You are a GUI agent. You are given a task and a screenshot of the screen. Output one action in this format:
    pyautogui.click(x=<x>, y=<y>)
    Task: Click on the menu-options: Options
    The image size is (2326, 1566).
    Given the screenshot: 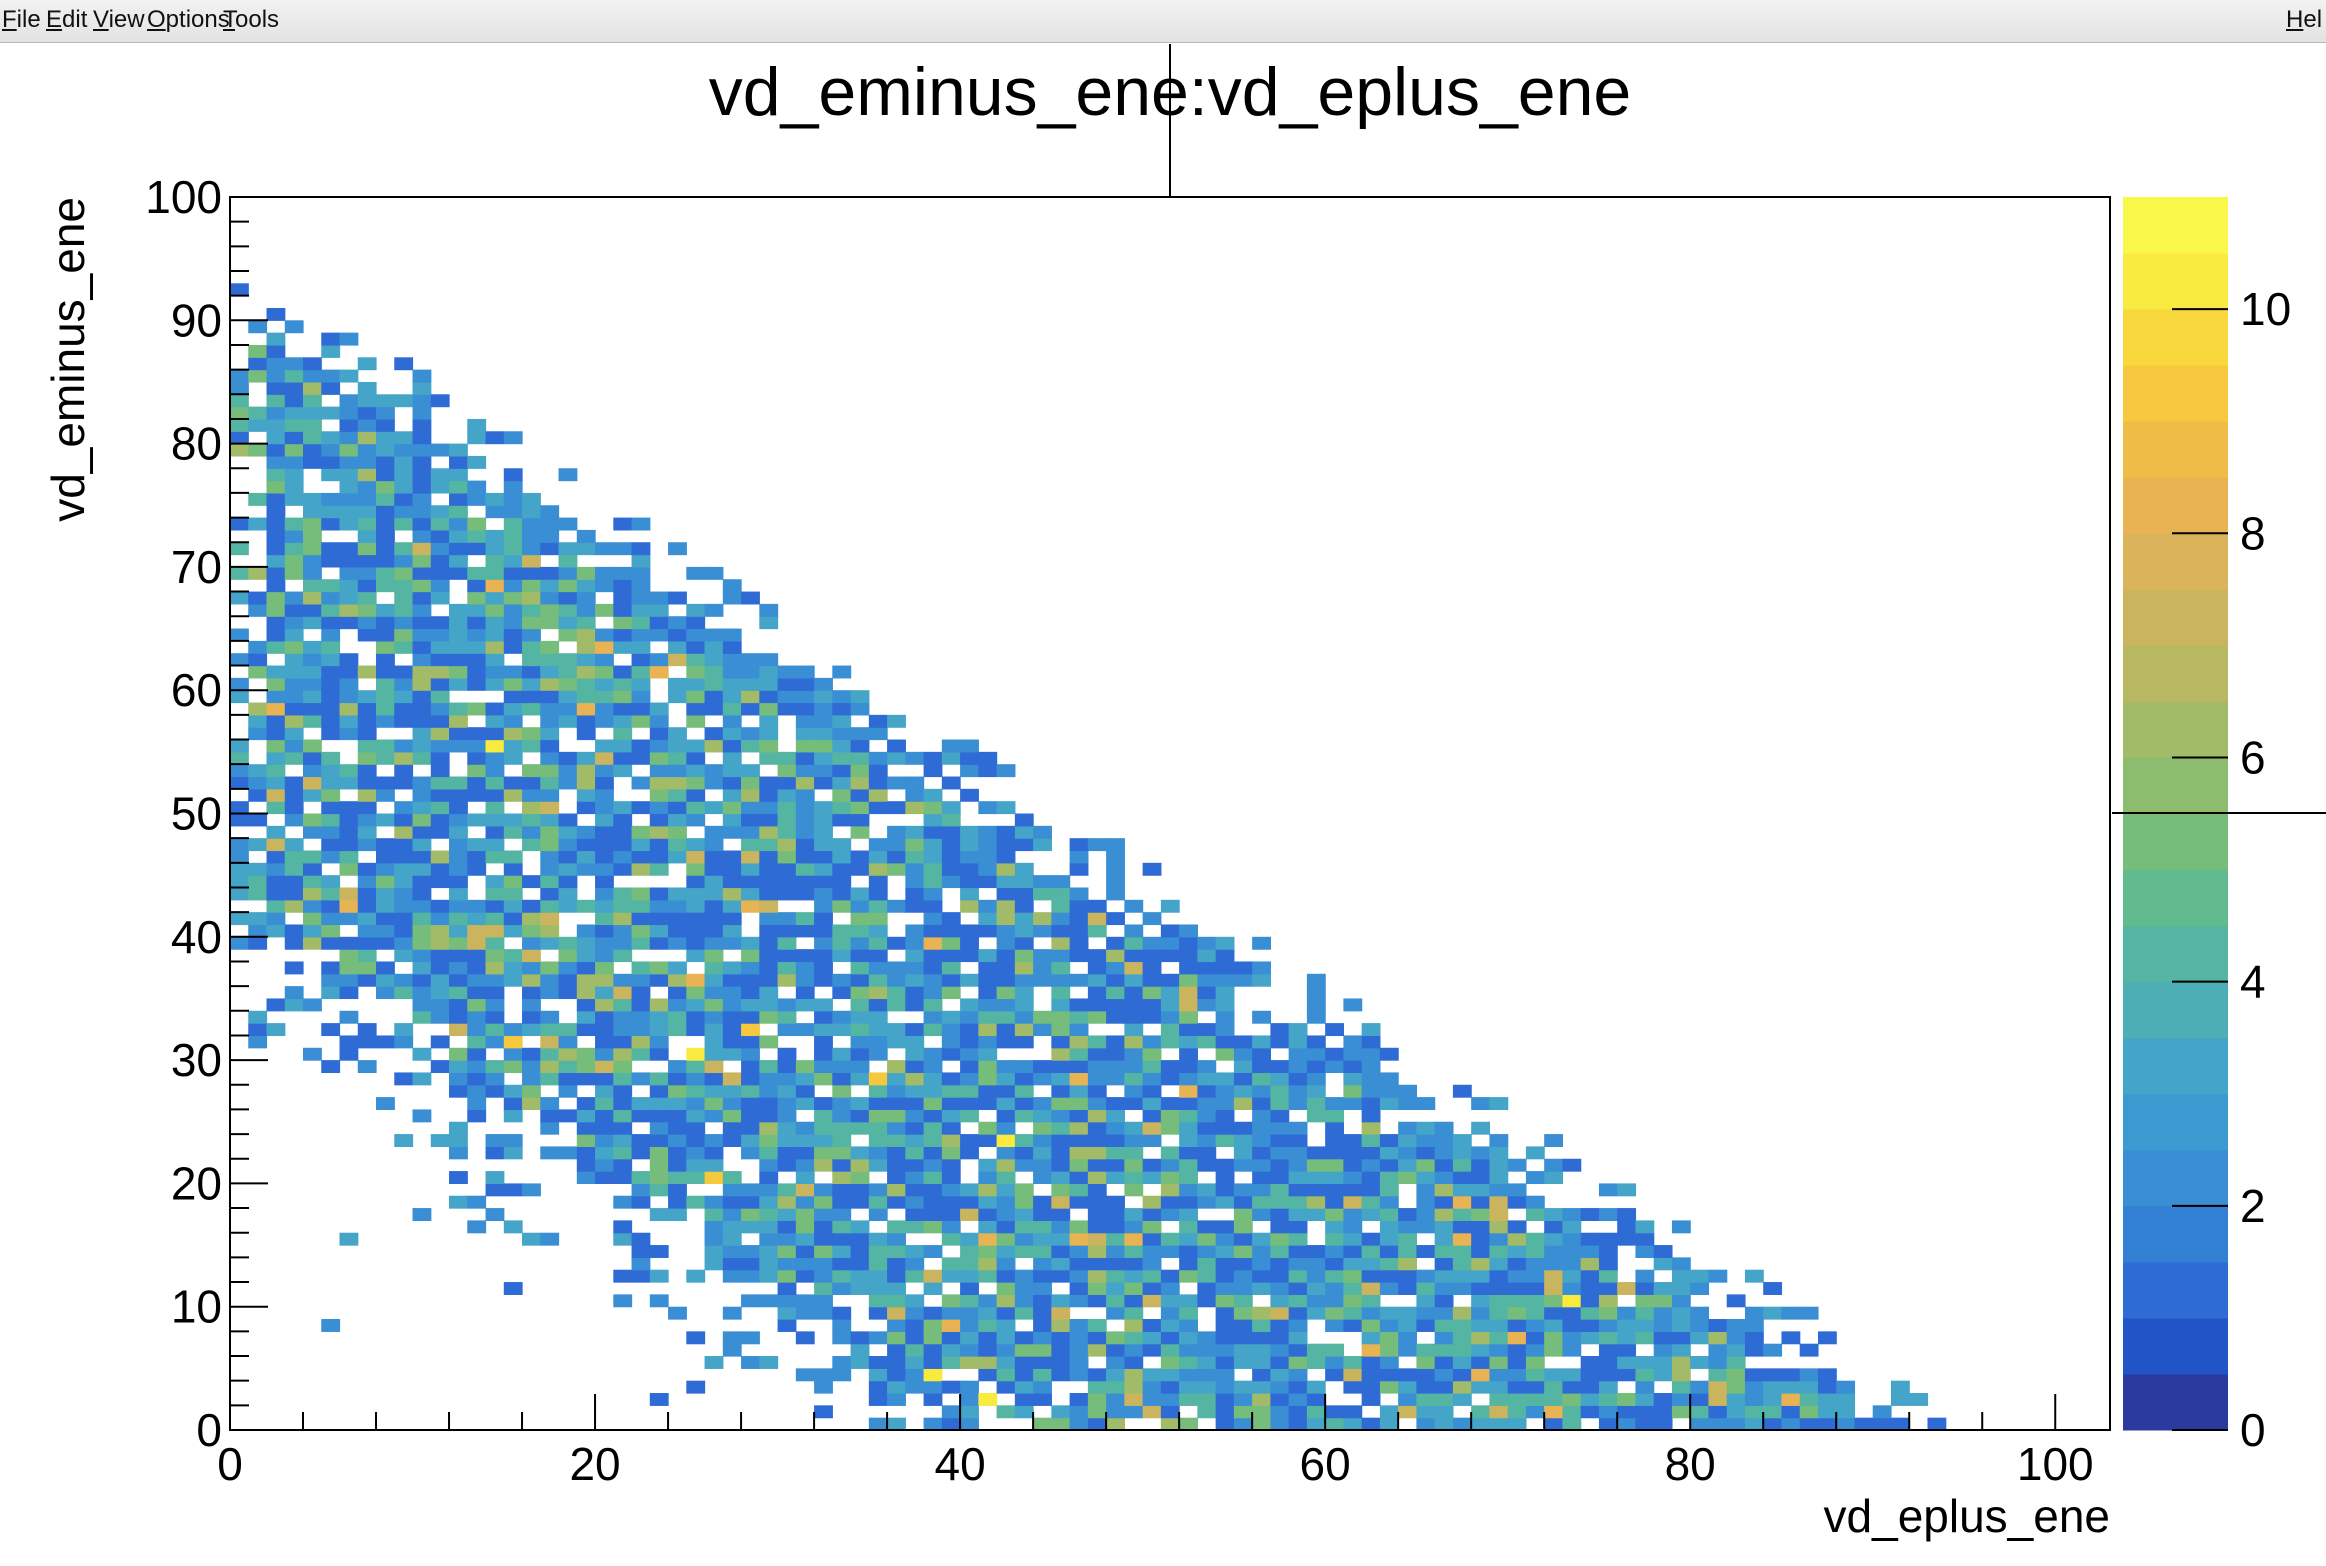 What is the action you would take?
    pyautogui.click(x=188, y=19)
    